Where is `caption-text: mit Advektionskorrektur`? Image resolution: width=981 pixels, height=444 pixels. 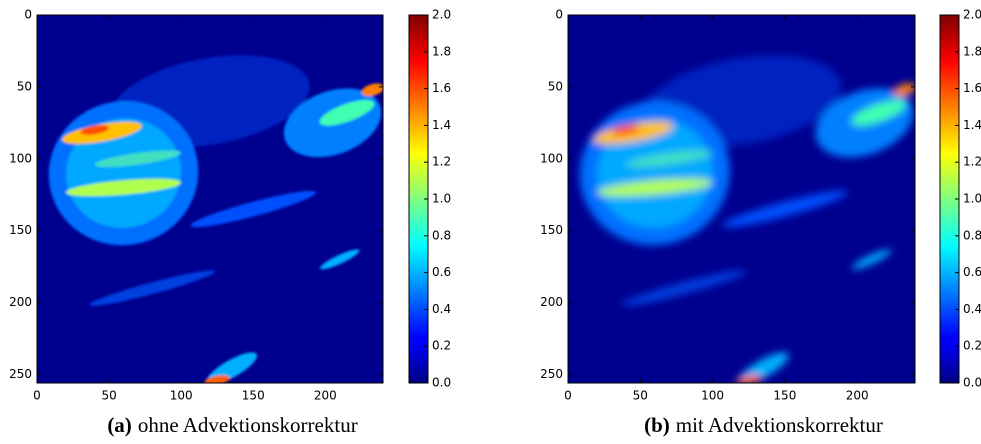
caption-text: mit Advektionskorrektur is located at coordinates (779, 425).